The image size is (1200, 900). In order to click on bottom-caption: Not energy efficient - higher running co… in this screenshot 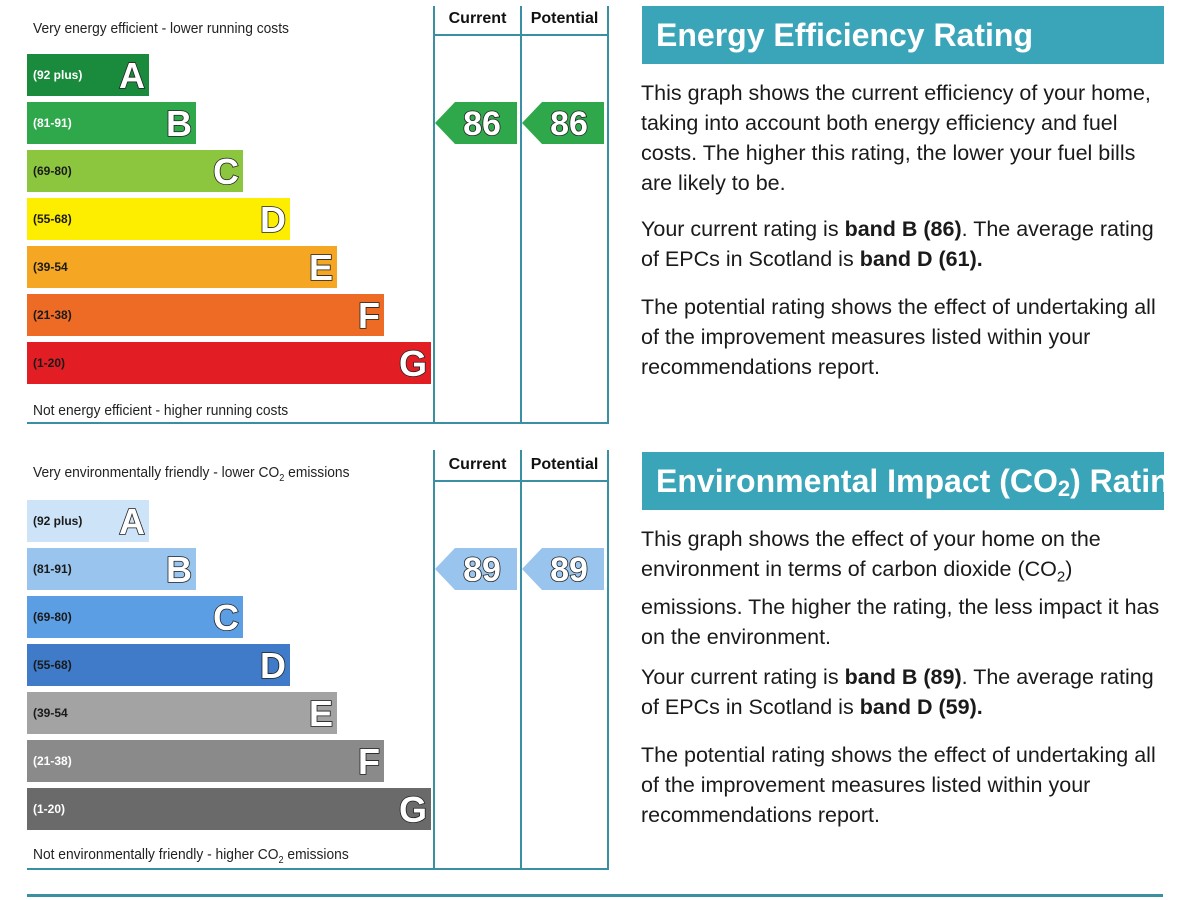, I will do `click(161, 410)`.